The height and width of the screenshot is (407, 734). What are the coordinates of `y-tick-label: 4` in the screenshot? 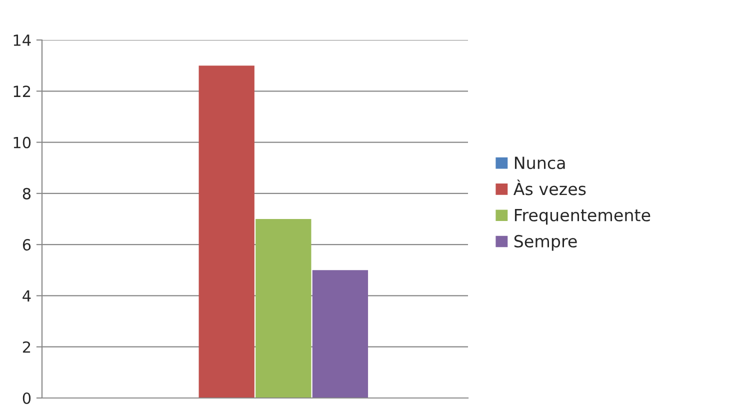 It's located at (26, 296).